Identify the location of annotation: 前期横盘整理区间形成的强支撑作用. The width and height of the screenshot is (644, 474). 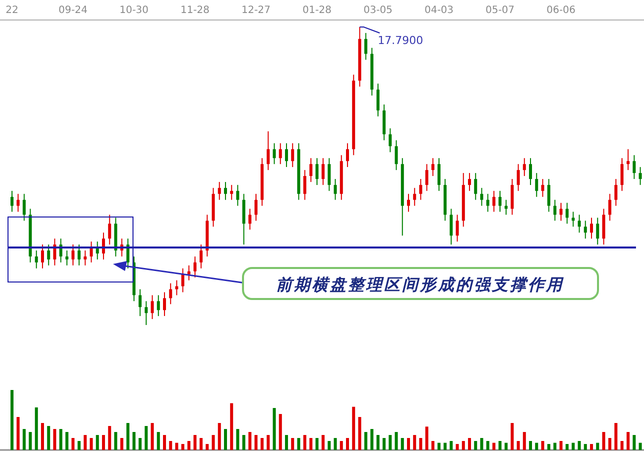
(420, 284).